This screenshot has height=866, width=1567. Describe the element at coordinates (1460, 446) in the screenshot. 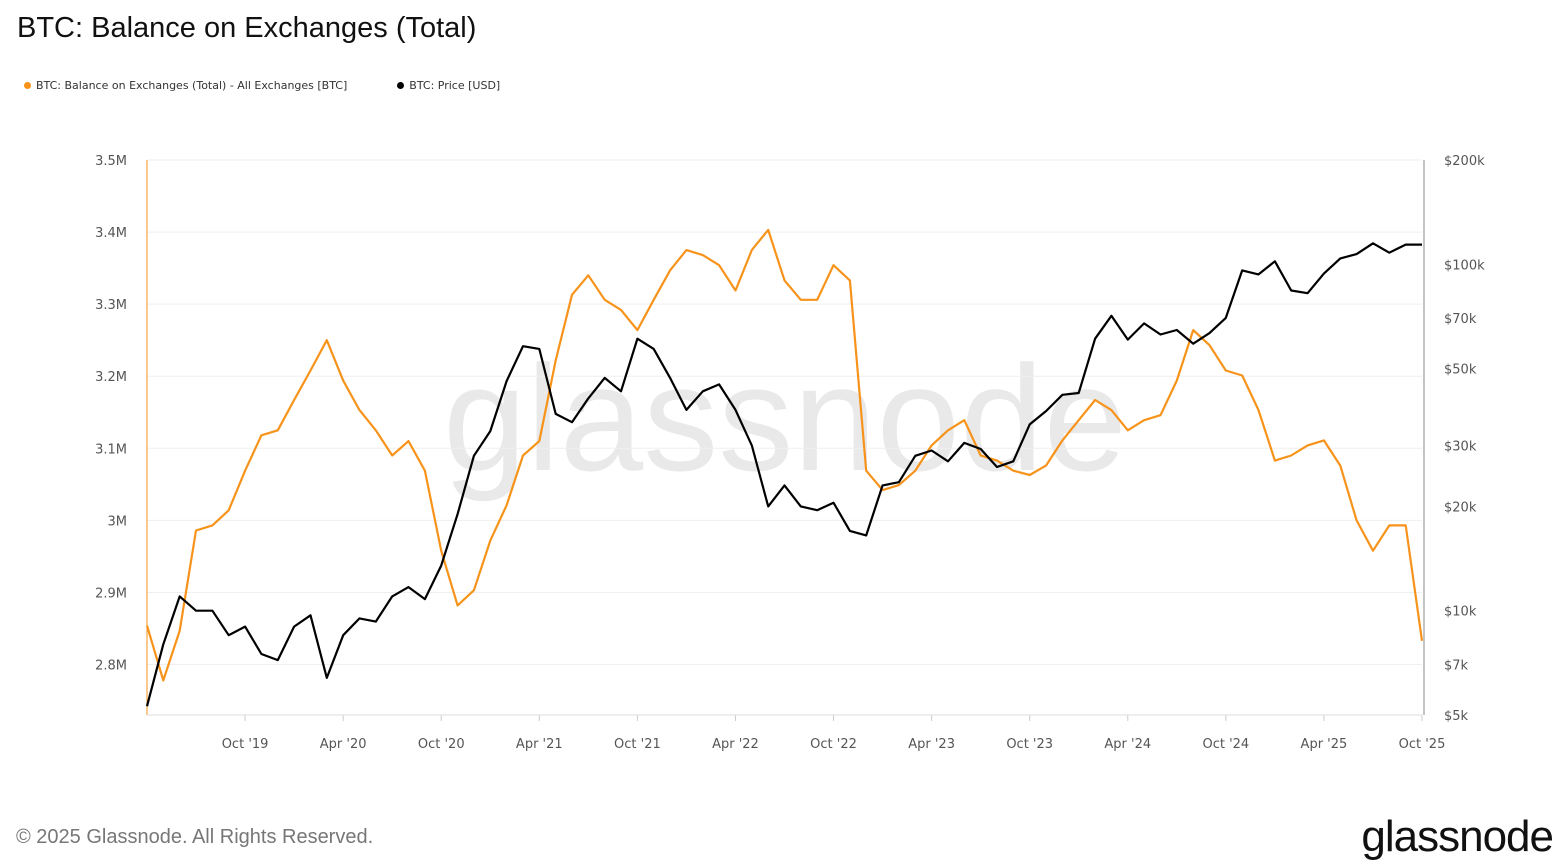

I see `y-right-tick-label: $30k` at that location.